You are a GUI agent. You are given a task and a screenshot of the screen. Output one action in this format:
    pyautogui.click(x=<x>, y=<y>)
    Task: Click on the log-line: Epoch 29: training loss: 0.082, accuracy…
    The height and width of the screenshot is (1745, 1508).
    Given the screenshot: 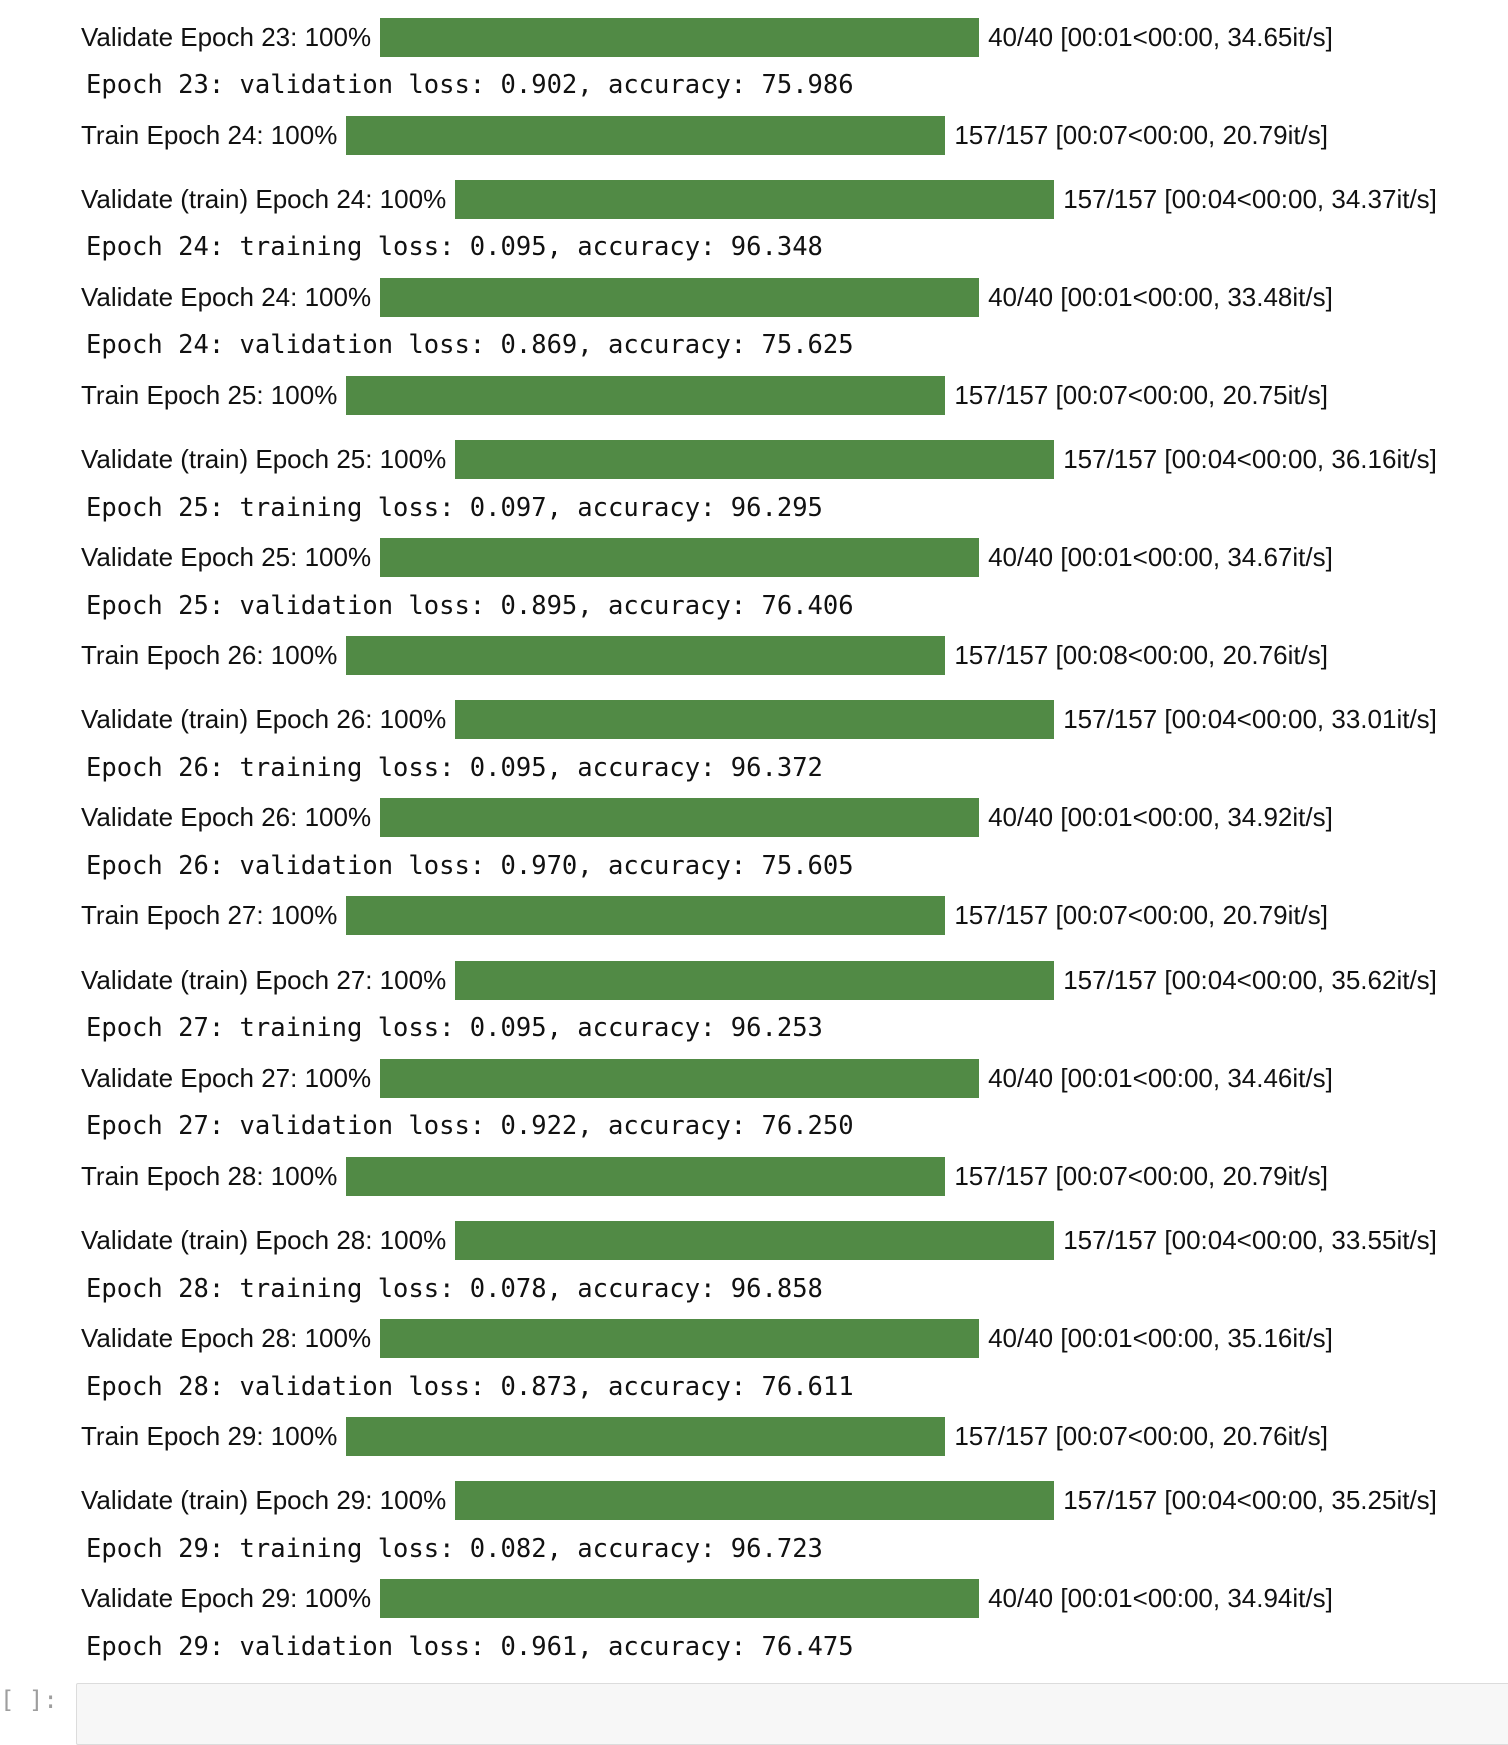 What is the action you would take?
    pyautogui.click(x=454, y=1548)
    